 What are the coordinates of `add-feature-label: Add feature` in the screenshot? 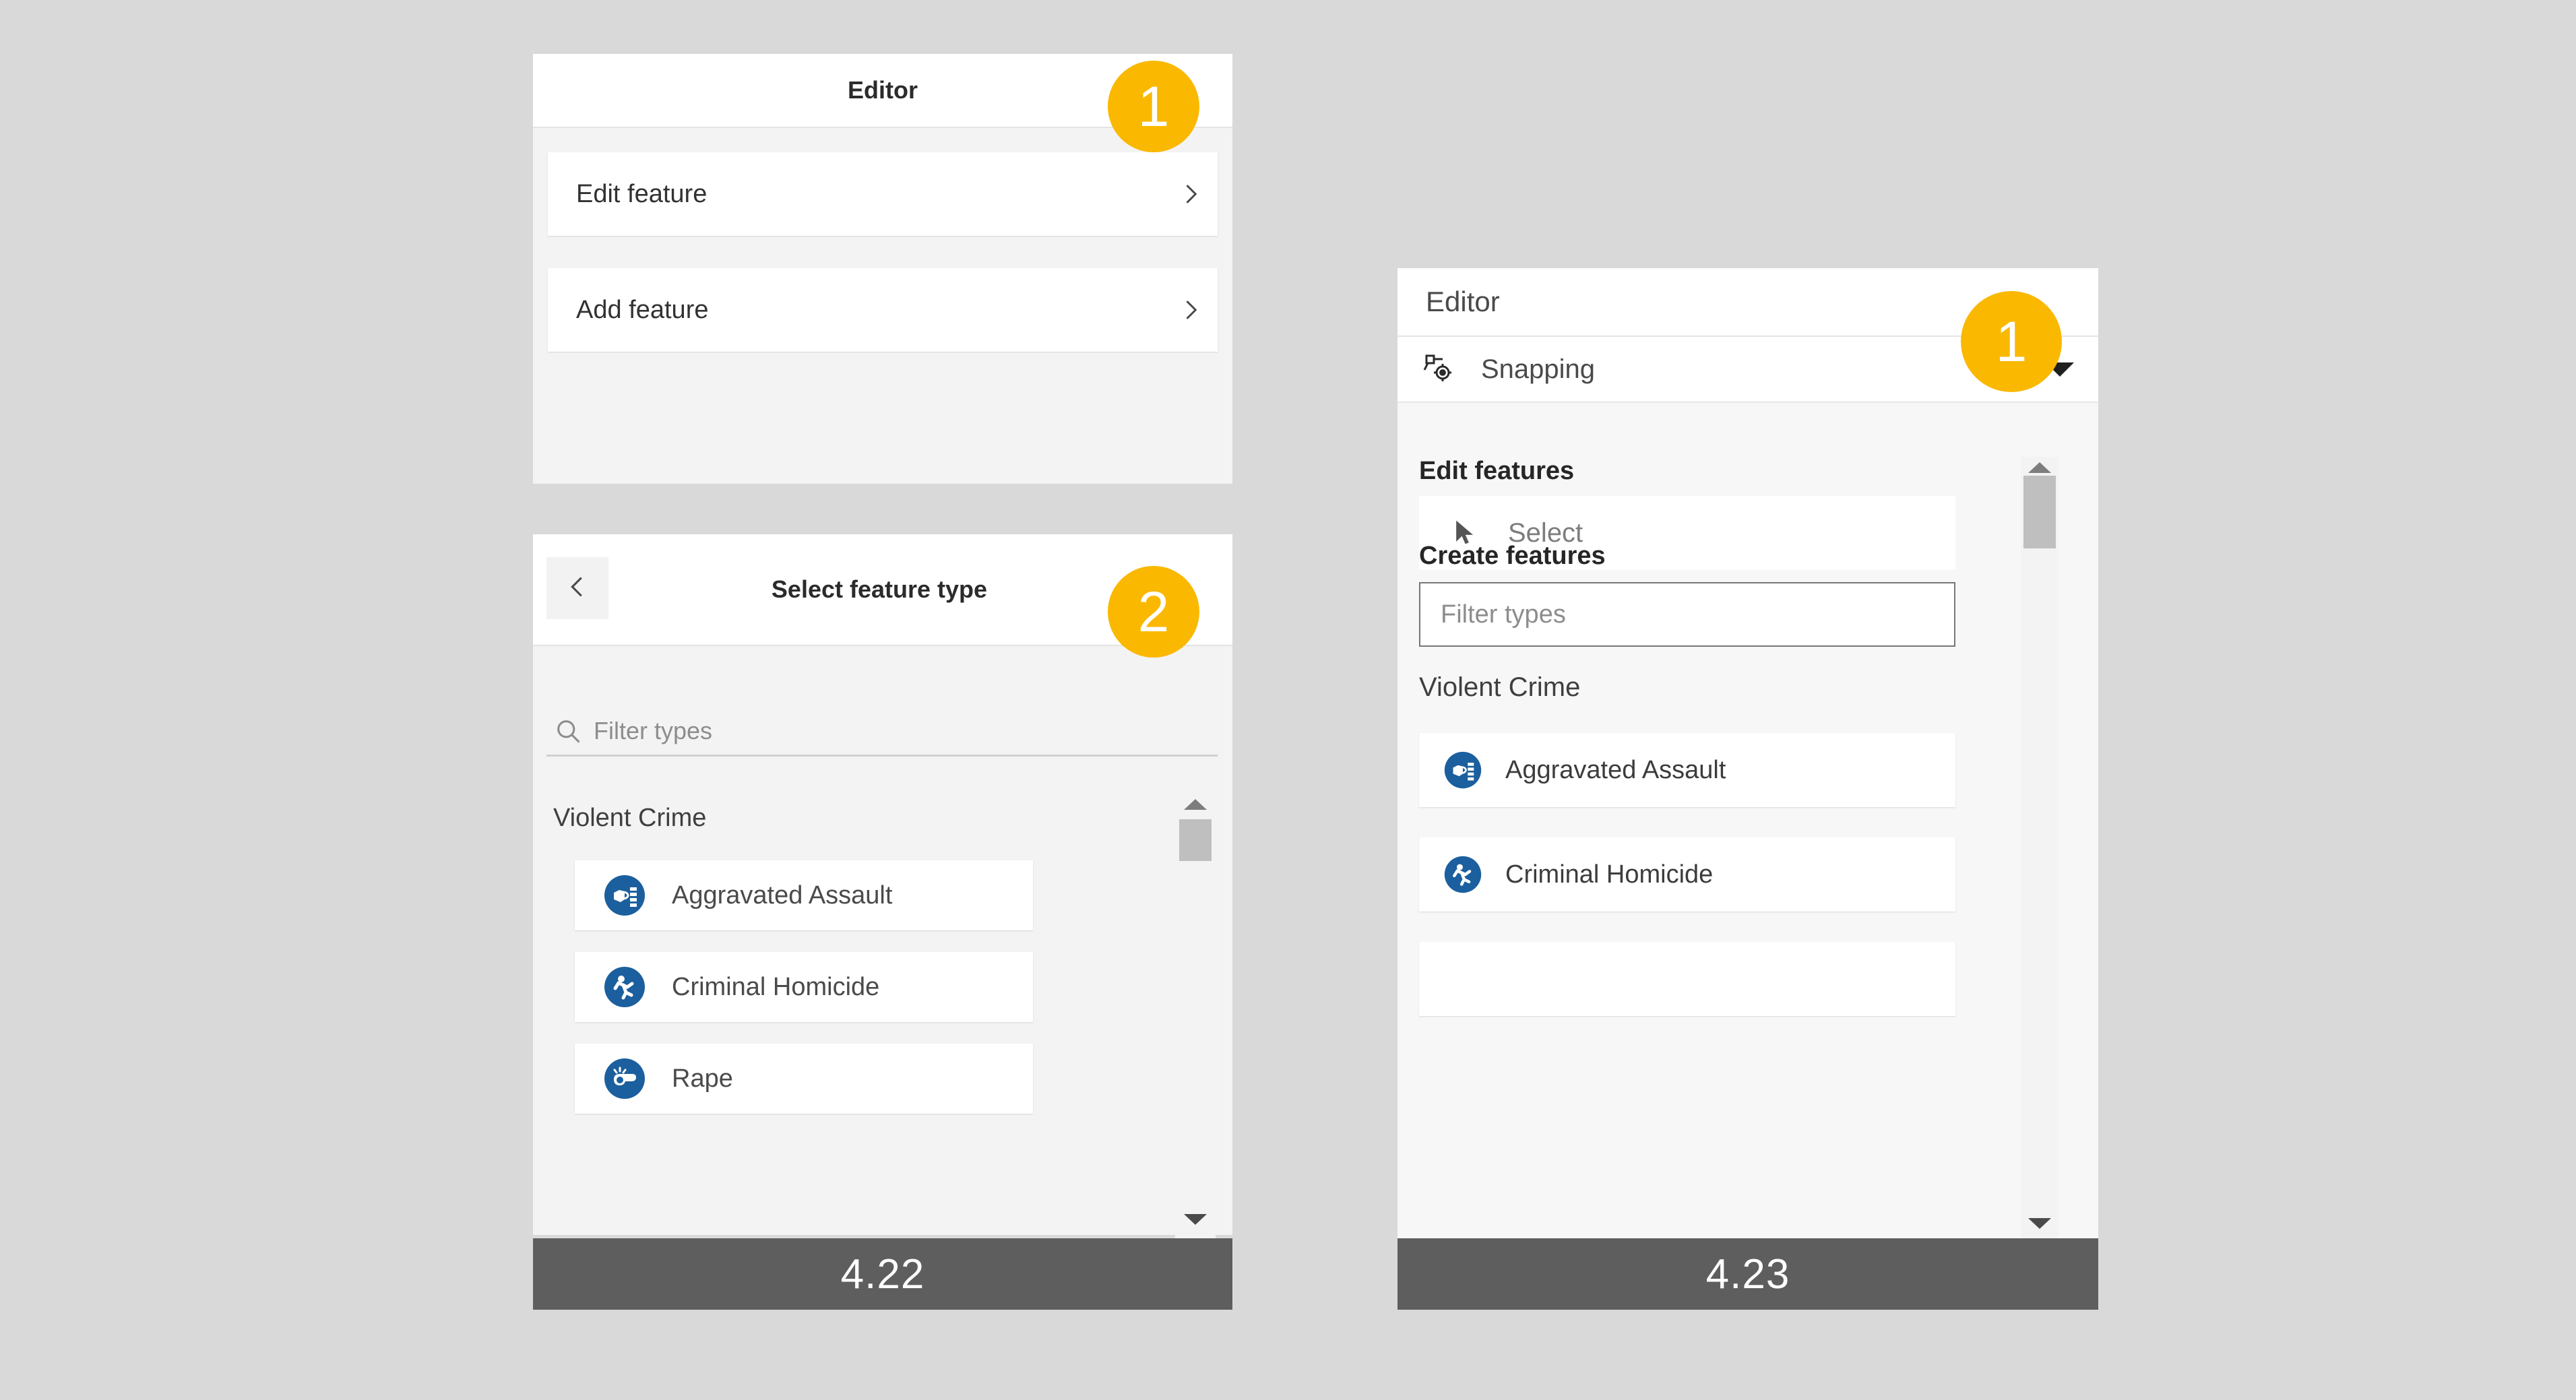 It's located at (642, 309).